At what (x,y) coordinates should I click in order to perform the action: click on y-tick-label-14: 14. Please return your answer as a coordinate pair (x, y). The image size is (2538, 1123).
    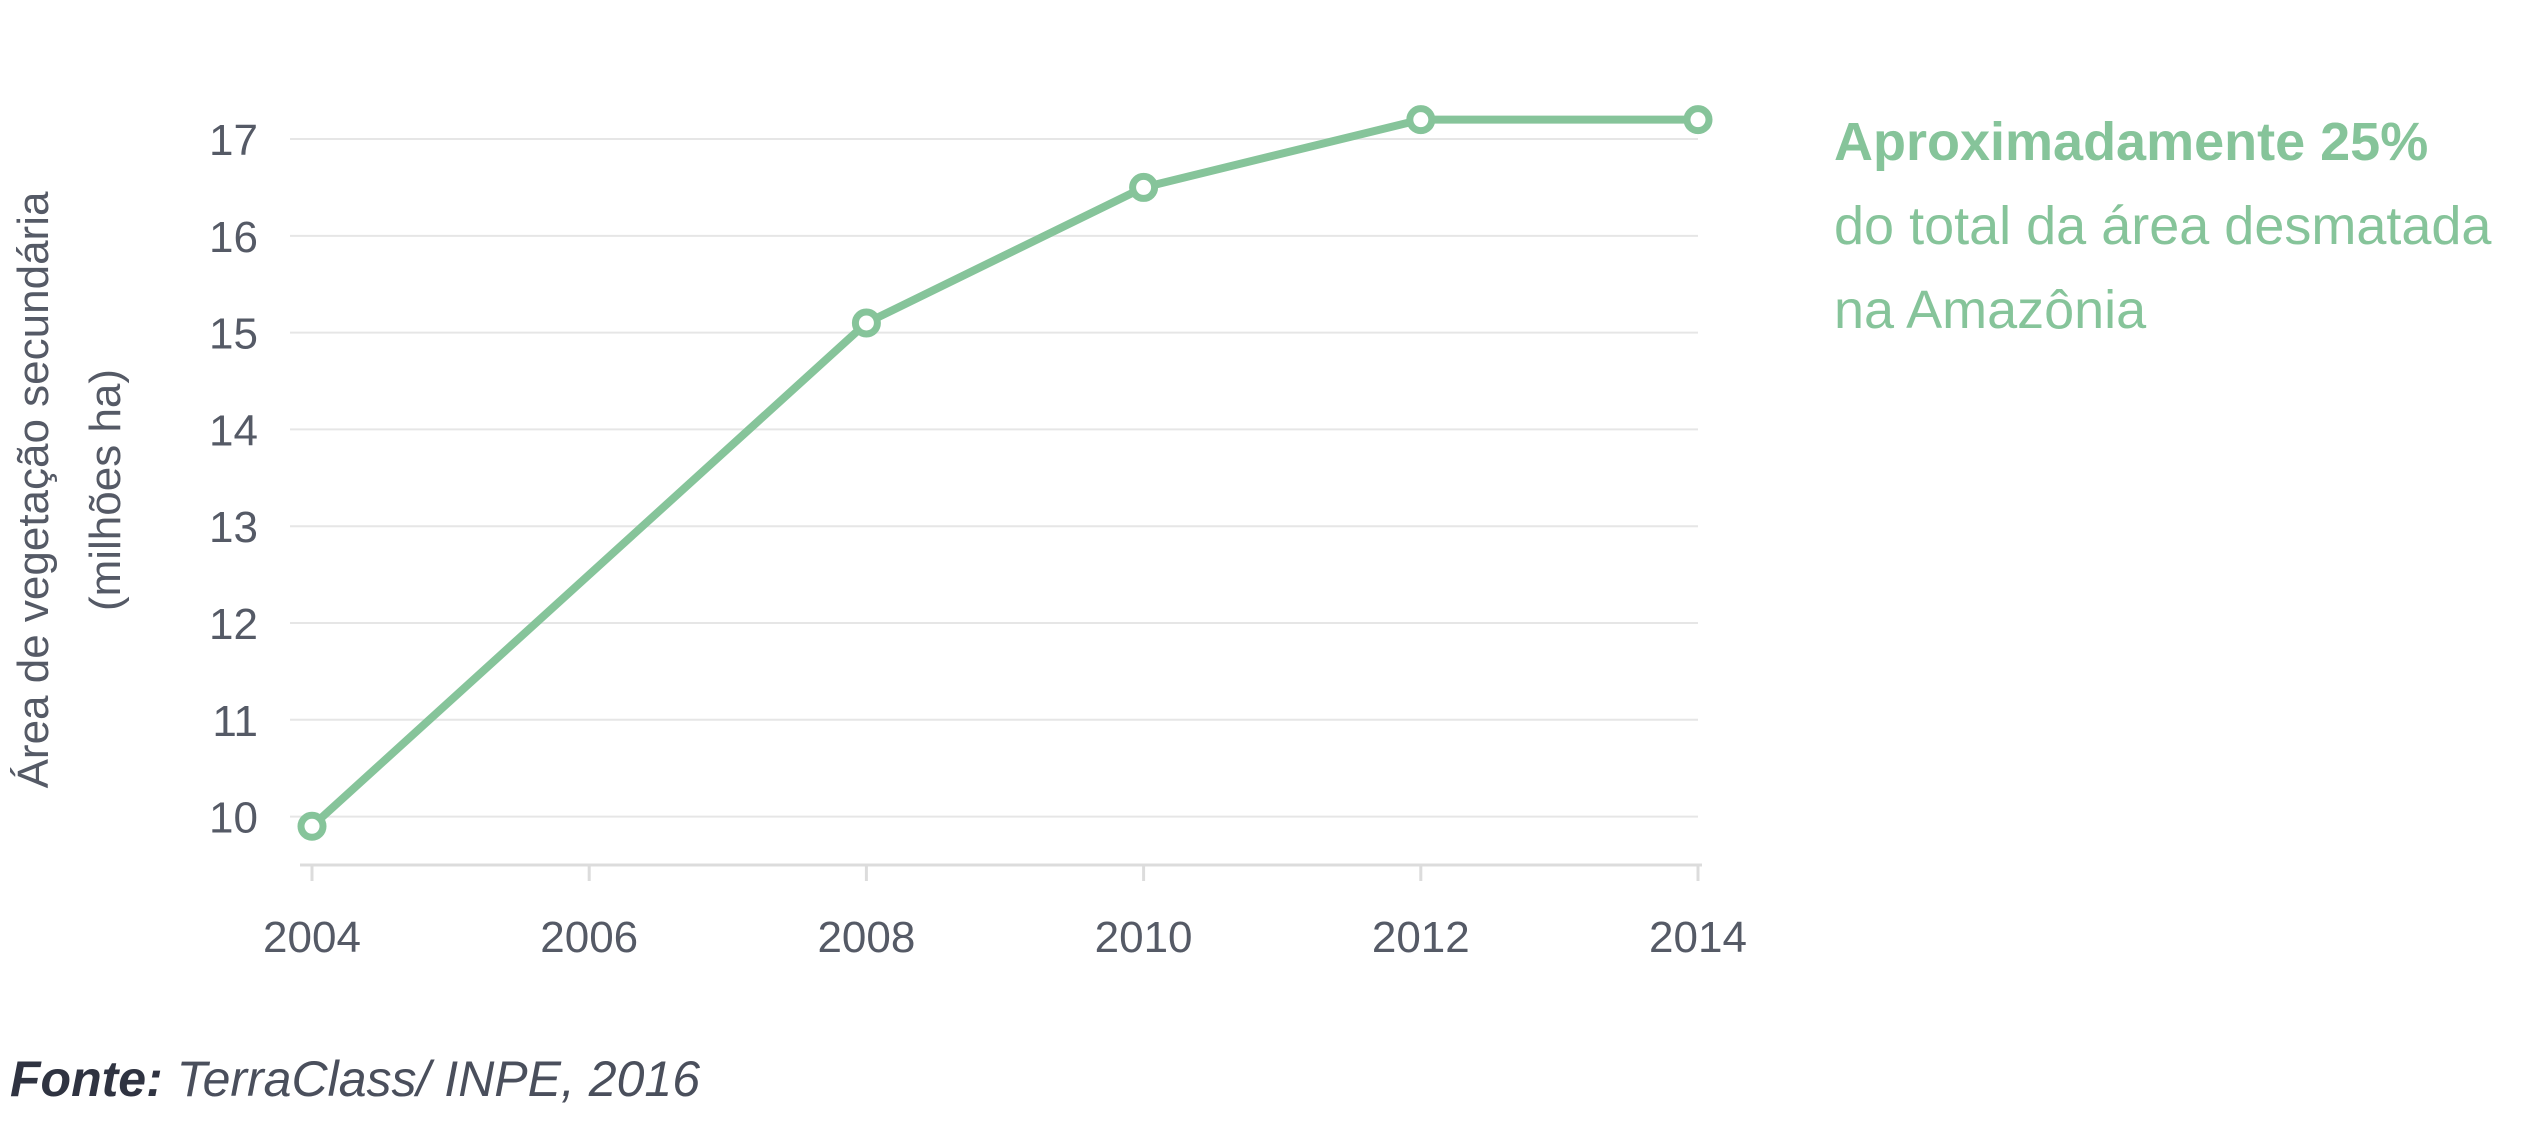
    Looking at the image, I should click on (233, 430).